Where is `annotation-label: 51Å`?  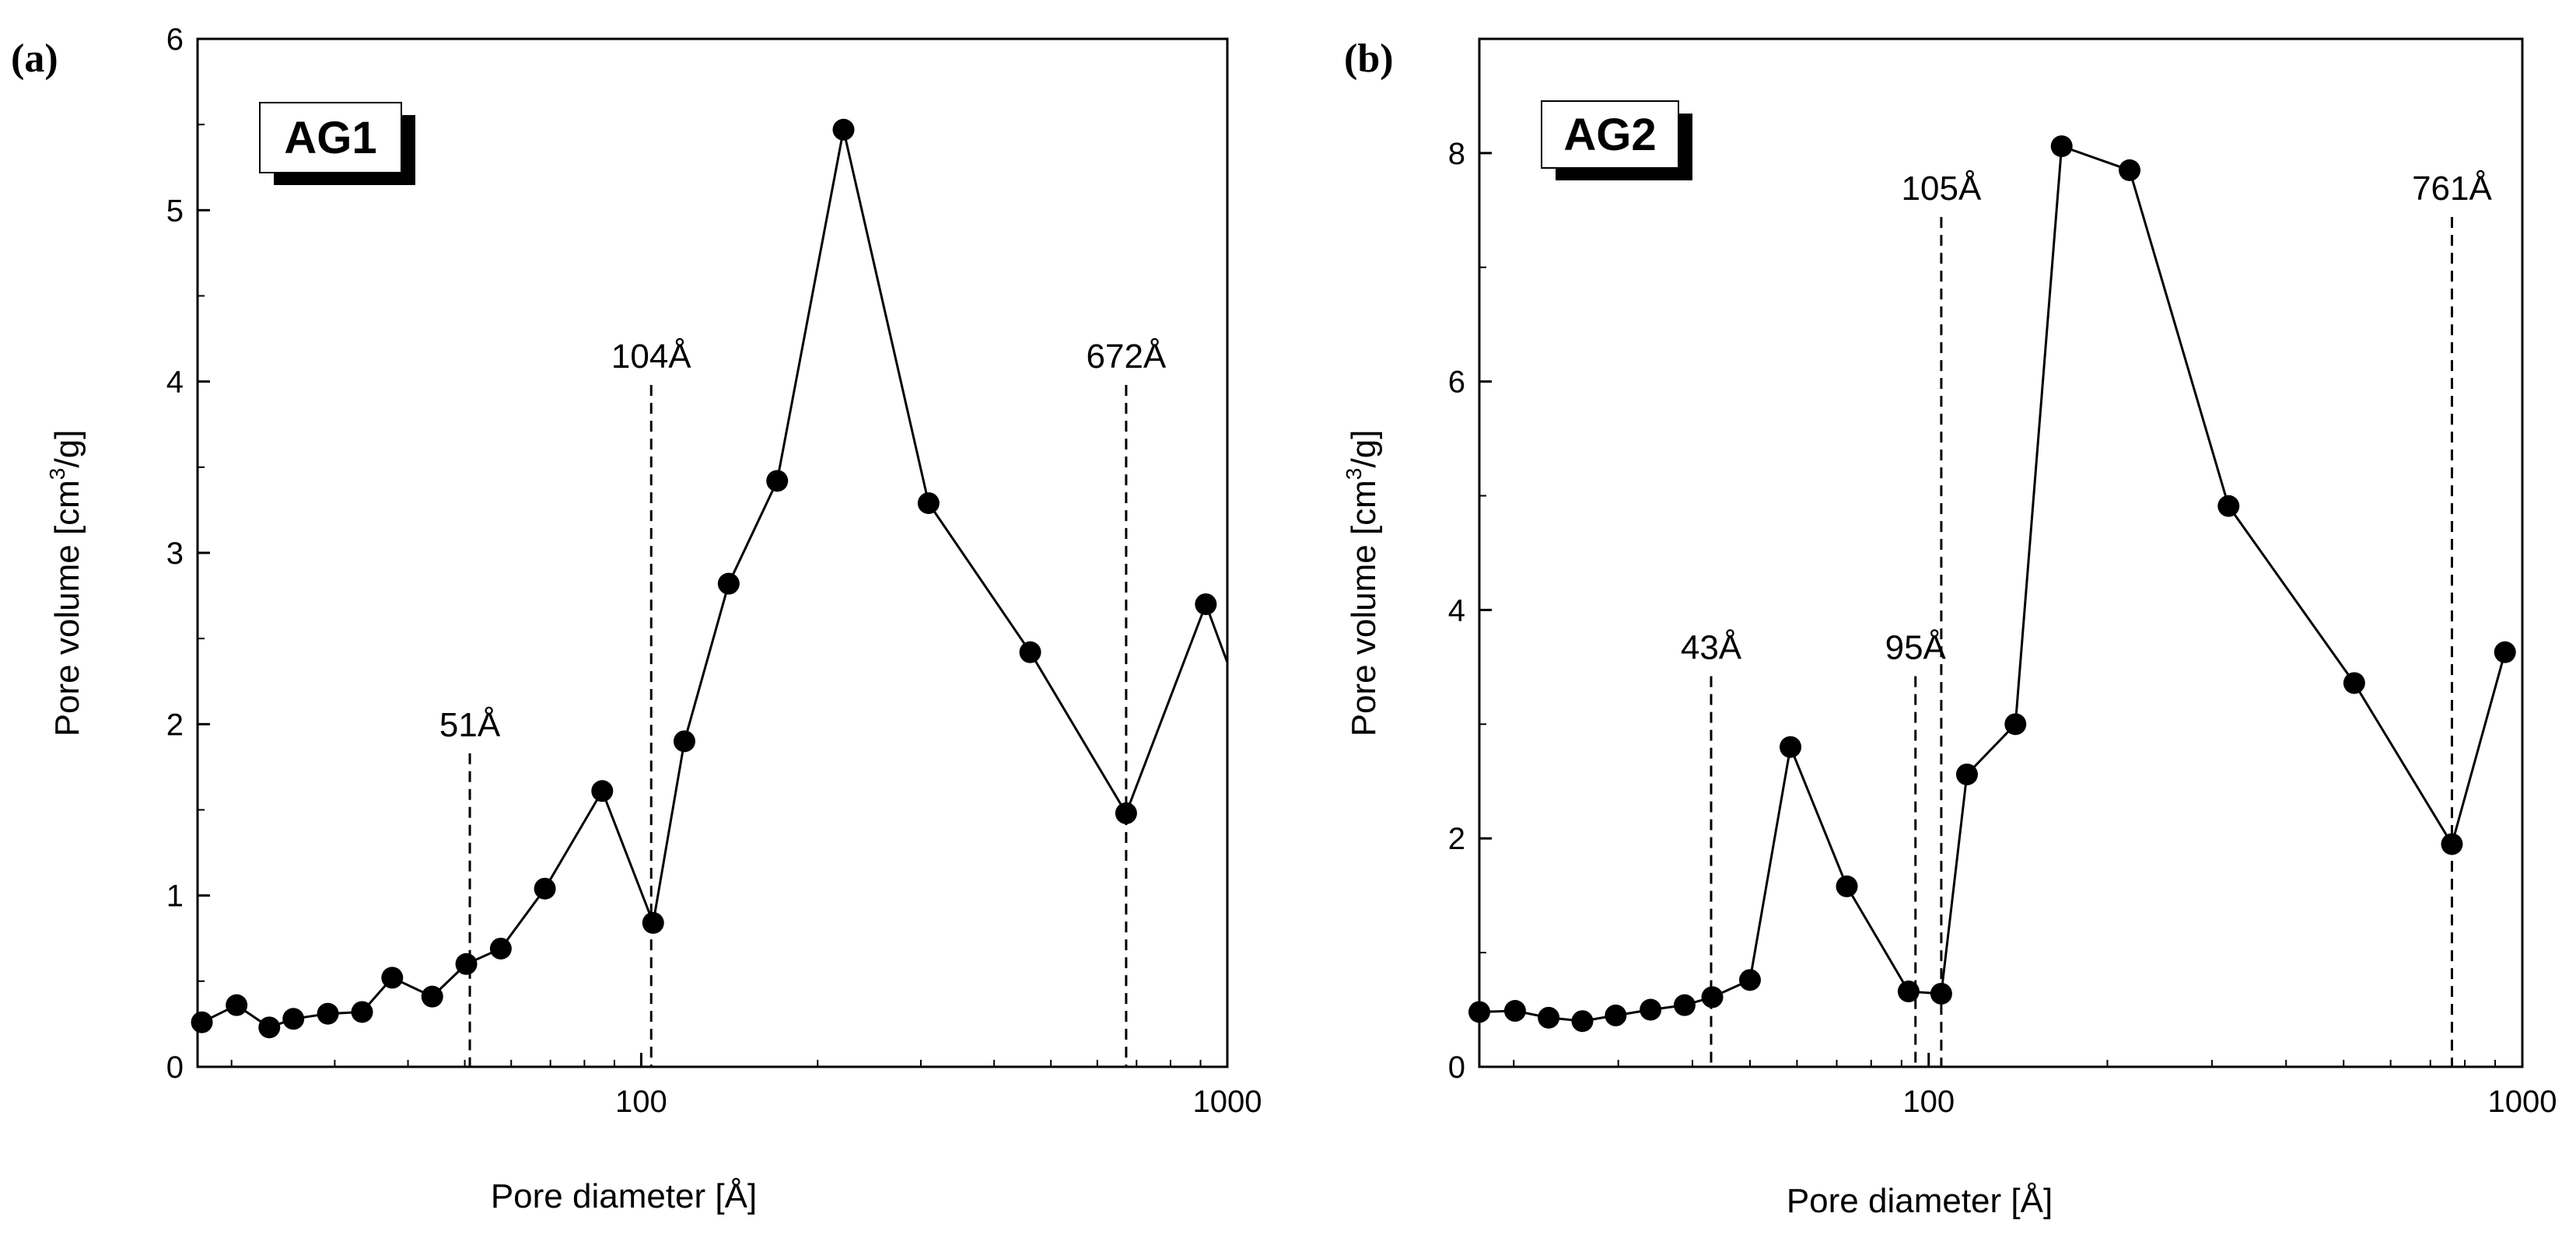
annotation-label: 51Å is located at coordinates (470, 725).